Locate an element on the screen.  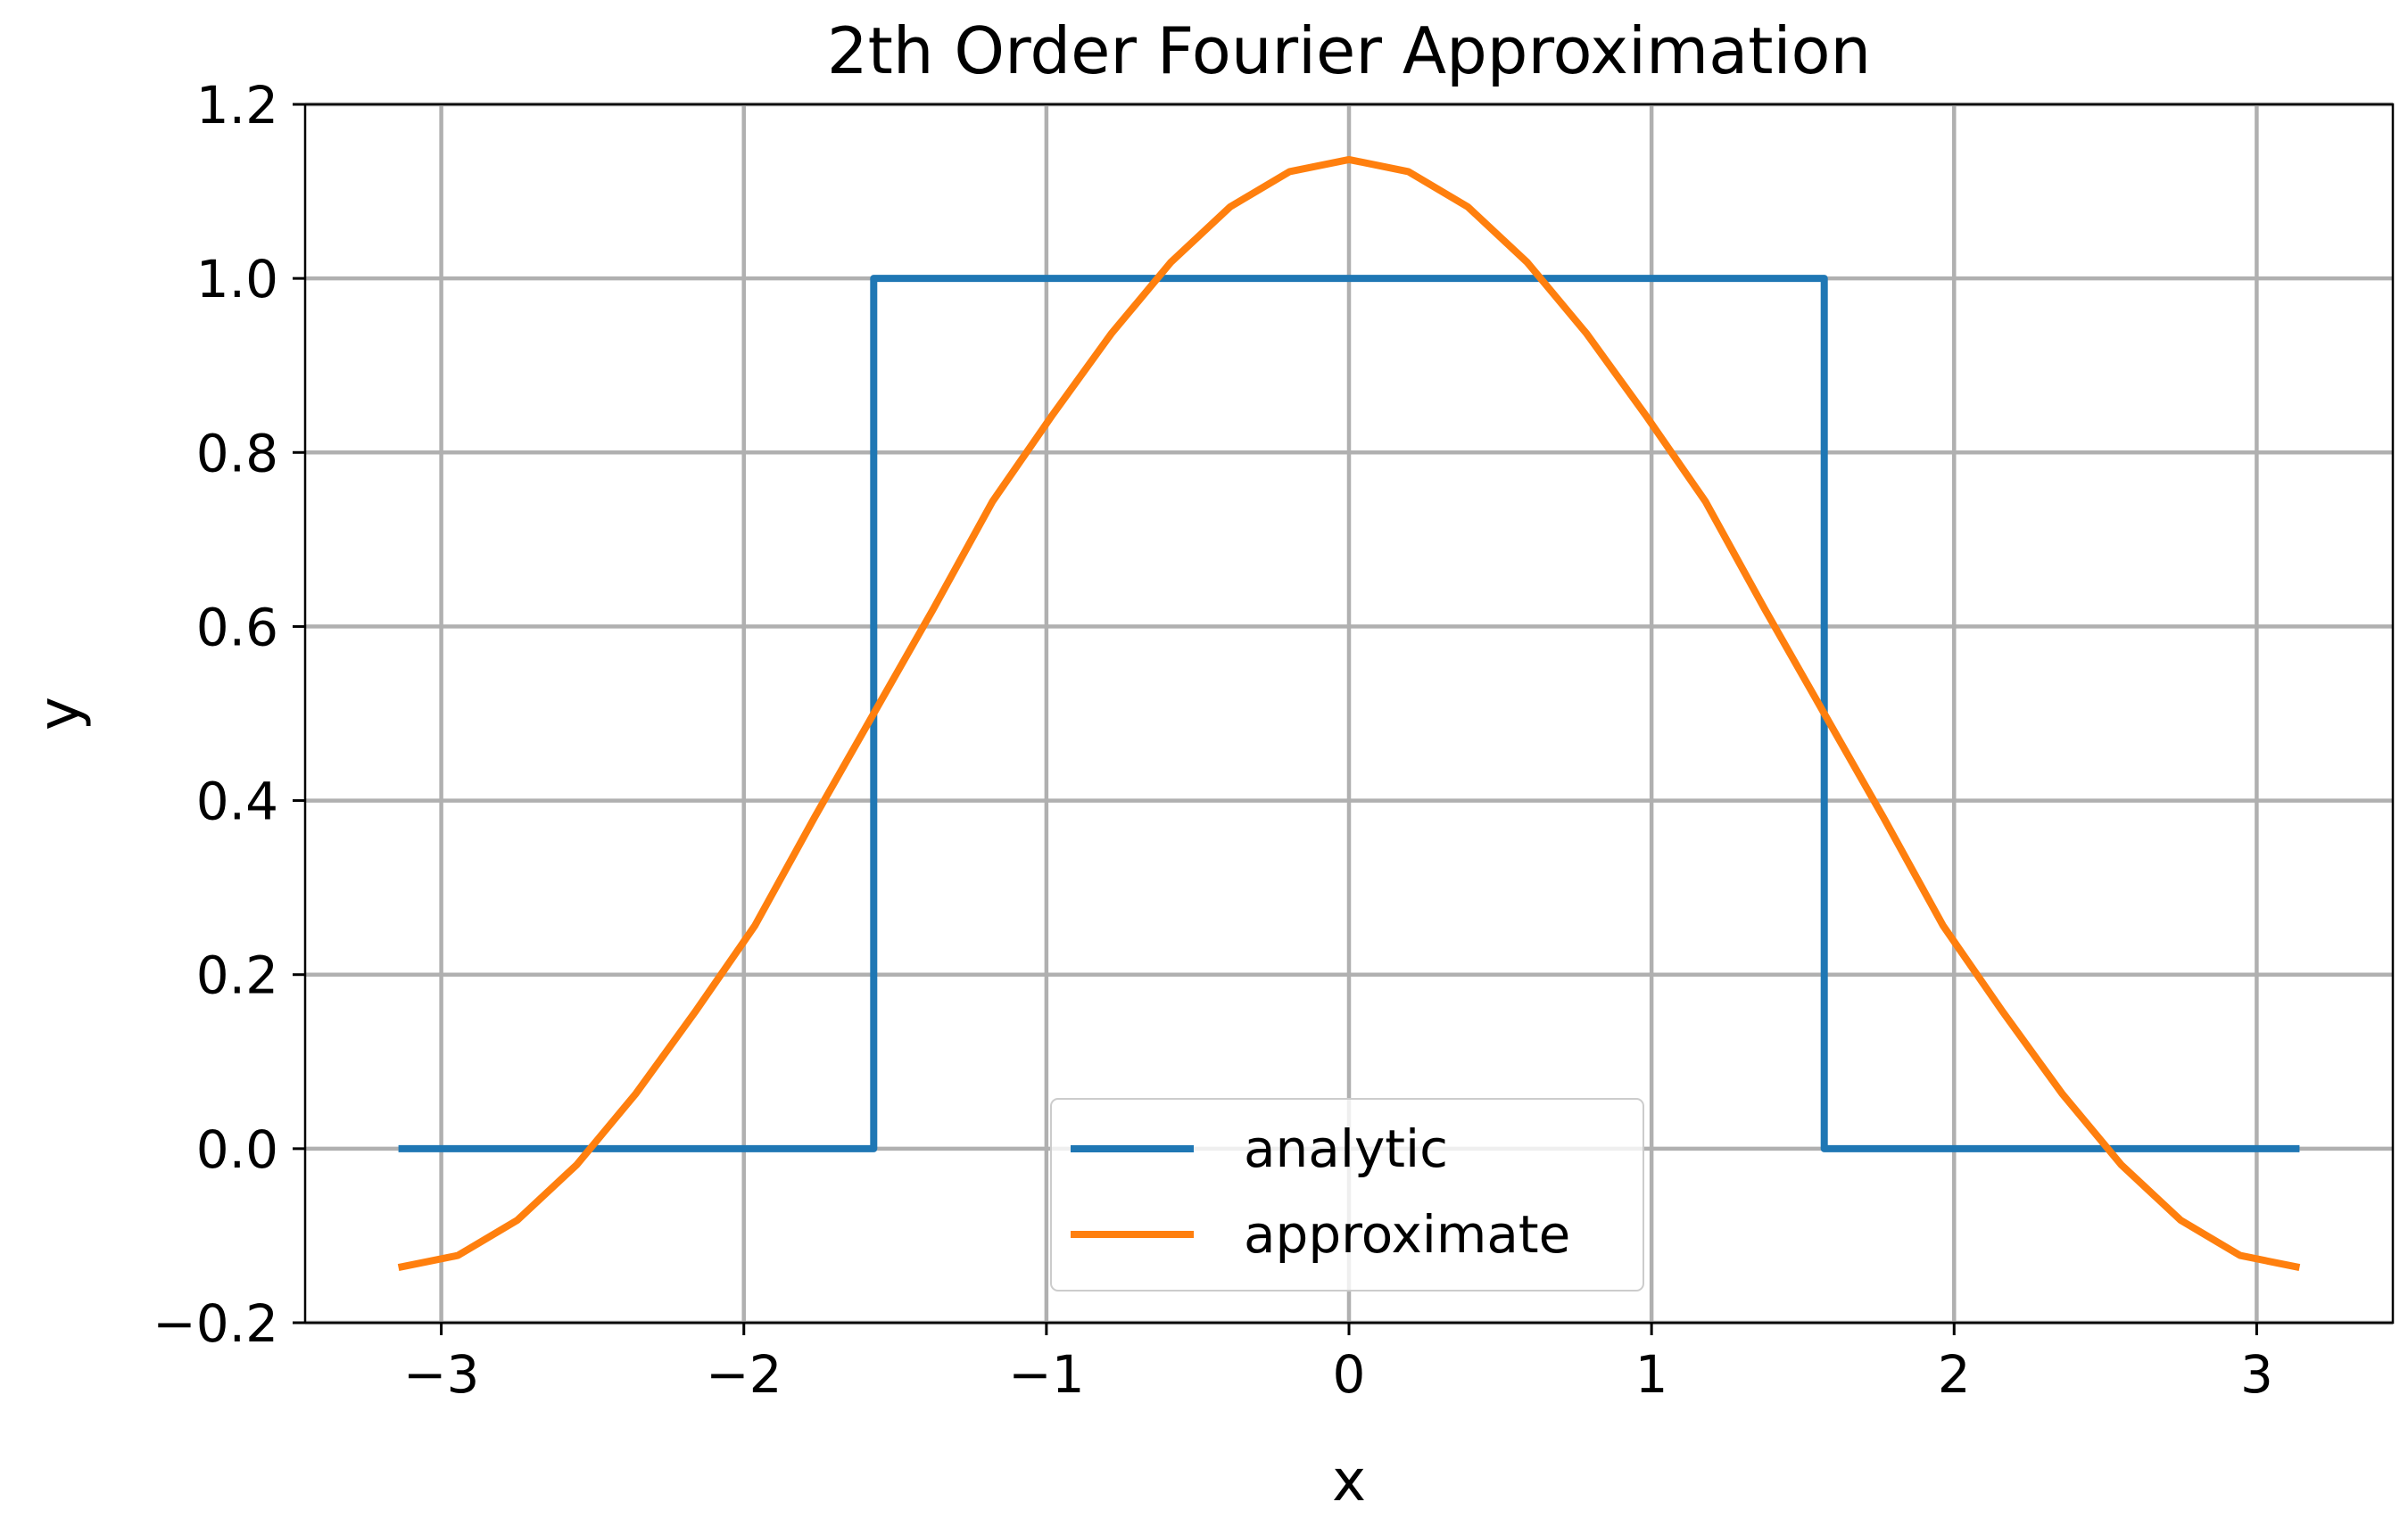
y-tick-label: 0.8 is located at coordinates (237, 453).